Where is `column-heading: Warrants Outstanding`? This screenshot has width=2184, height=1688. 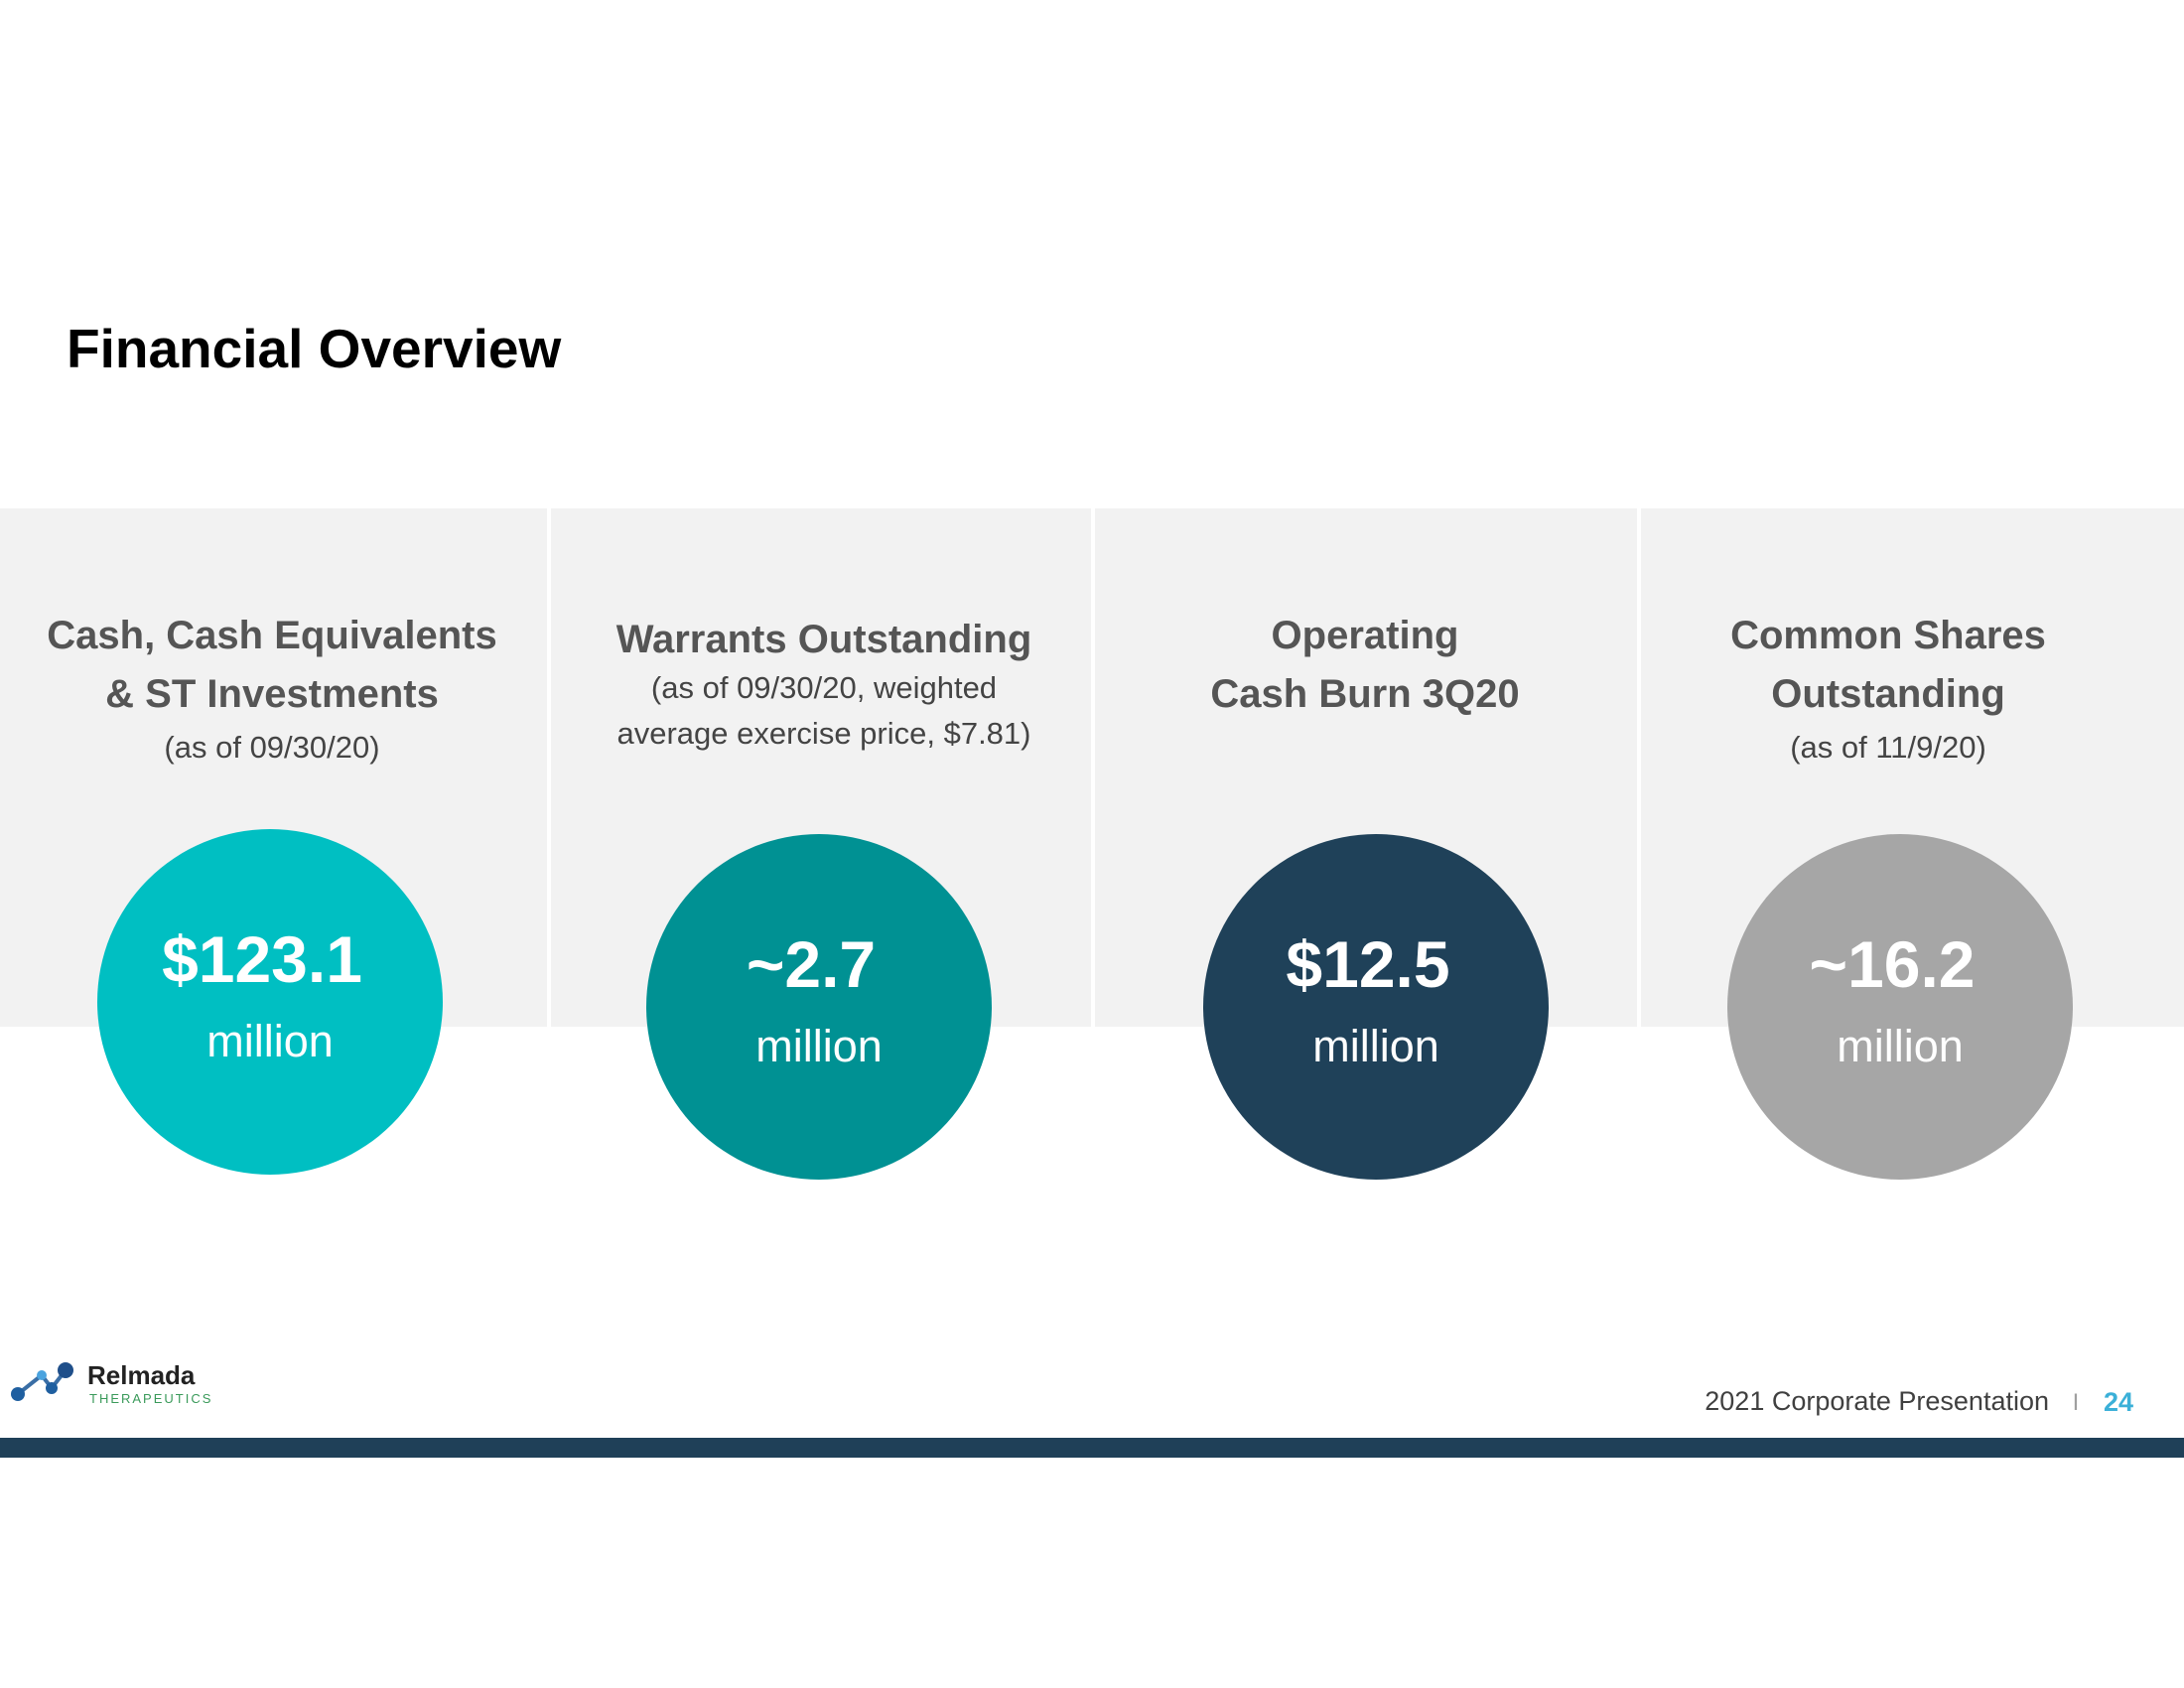
column-heading: Warrants Outstanding is located at coordinates (824, 639).